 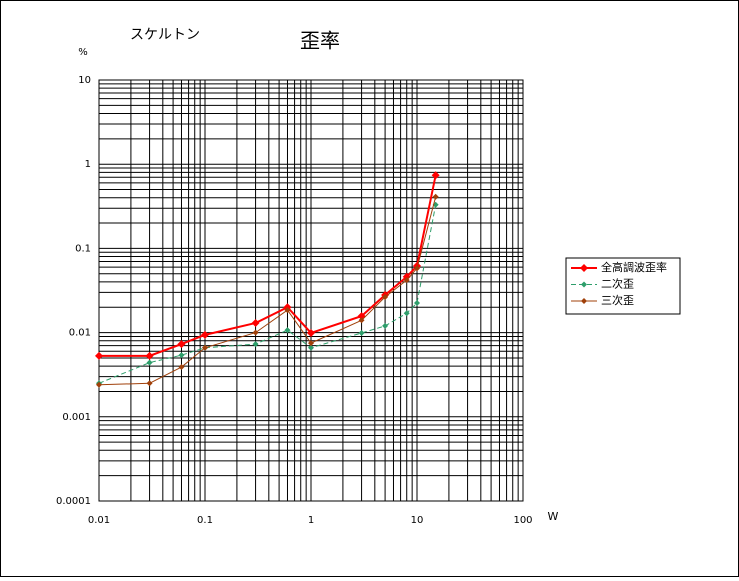 What do you see at coordinates (83, 52) in the screenshot?
I see `y-axis-label: %` at bounding box center [83, 52].